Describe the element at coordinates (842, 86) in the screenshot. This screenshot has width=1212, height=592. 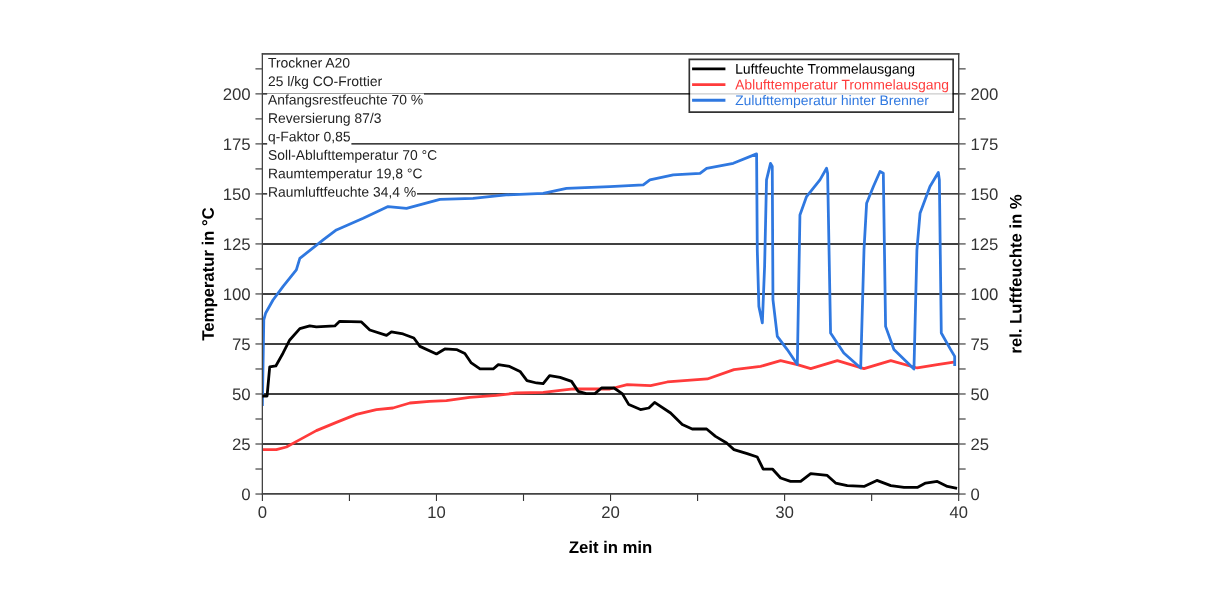
I see `legend-label: Ablufttemperatur Trommelausgang` at that location.